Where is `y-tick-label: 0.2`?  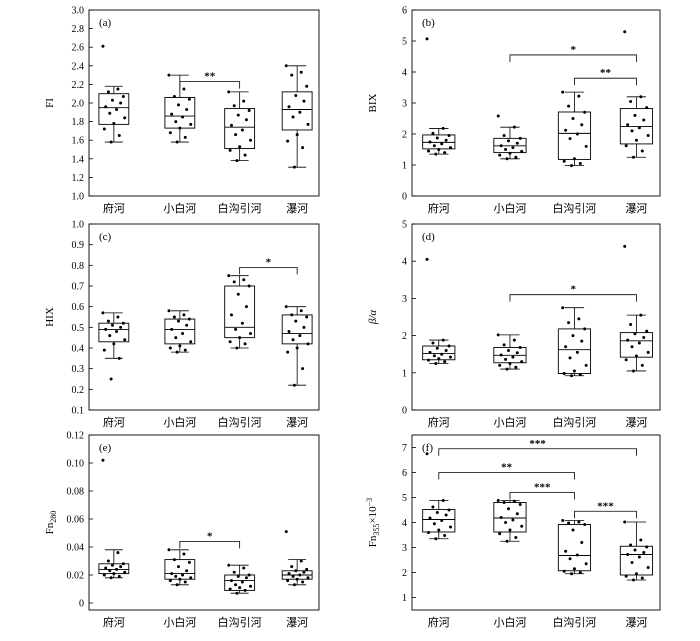 y-tick-label: 0.2 is located at coordinates (78, 390).